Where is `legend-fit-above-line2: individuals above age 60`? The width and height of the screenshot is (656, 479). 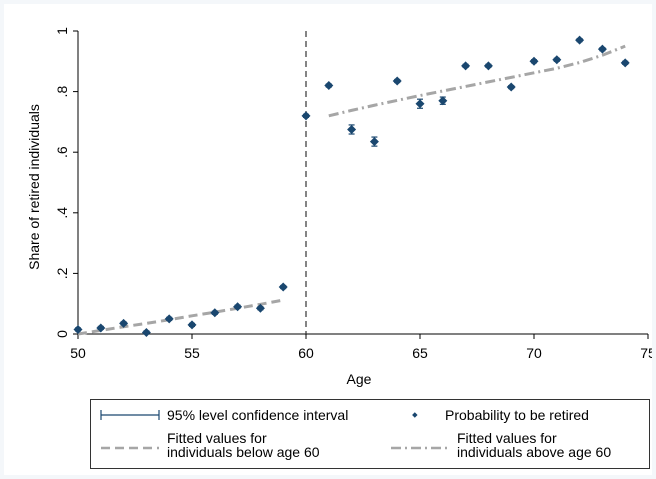
legend-fit-above-line2: individuals above age 60 is located at coordinates (534, 452).